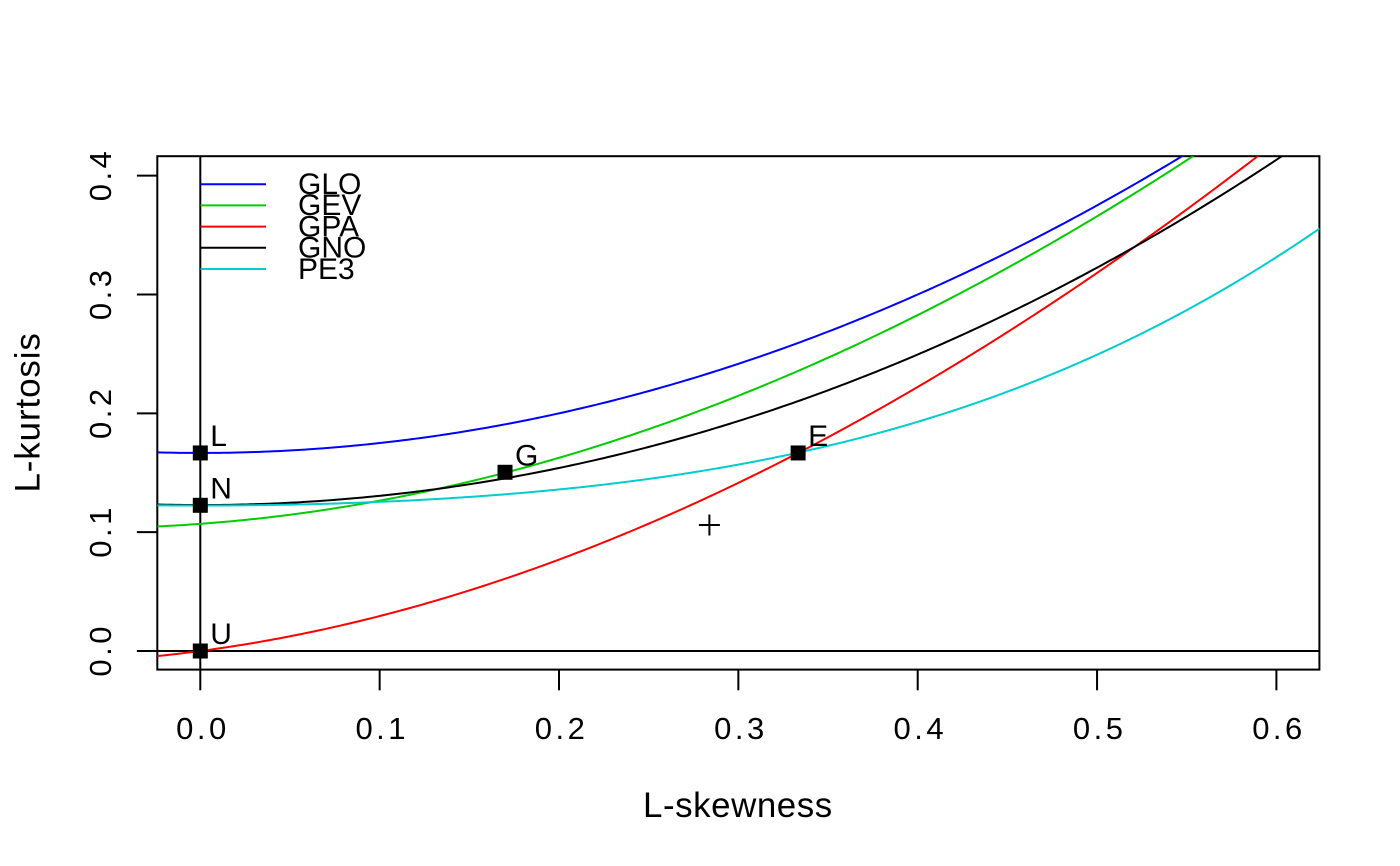 The height and width of the screenshot is (866, 1400). Describe the element at coordinates (218, 436) in the screenshot. I see `svg-text: L` at that location.